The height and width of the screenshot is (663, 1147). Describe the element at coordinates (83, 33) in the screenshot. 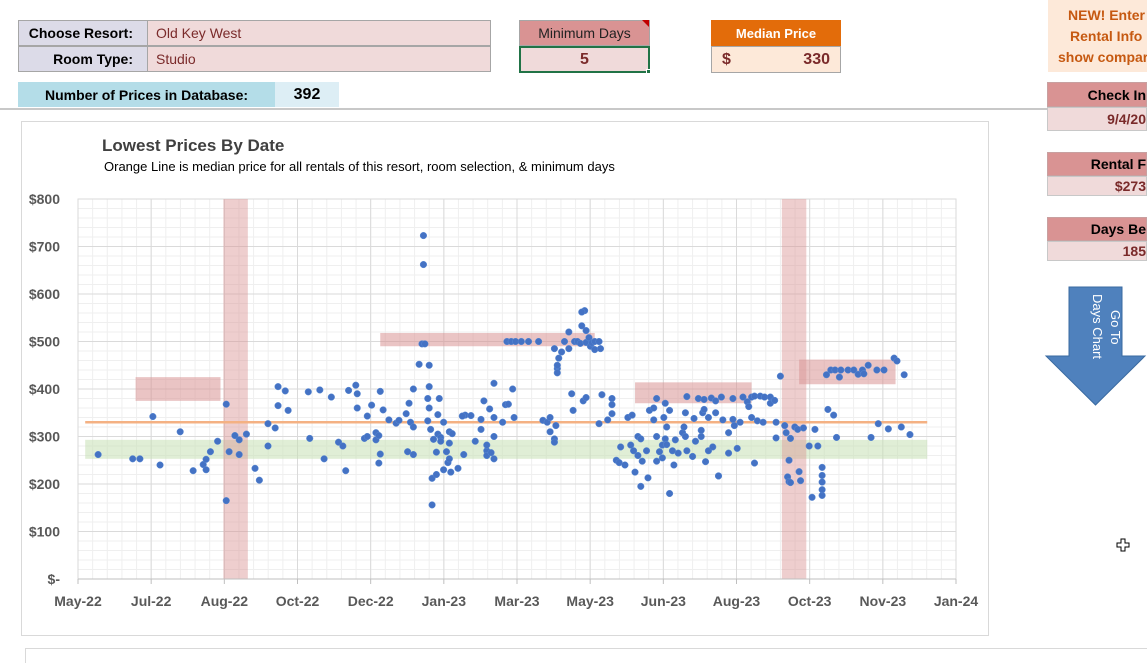

I see `resort-label: Choose Resort:` at that location.